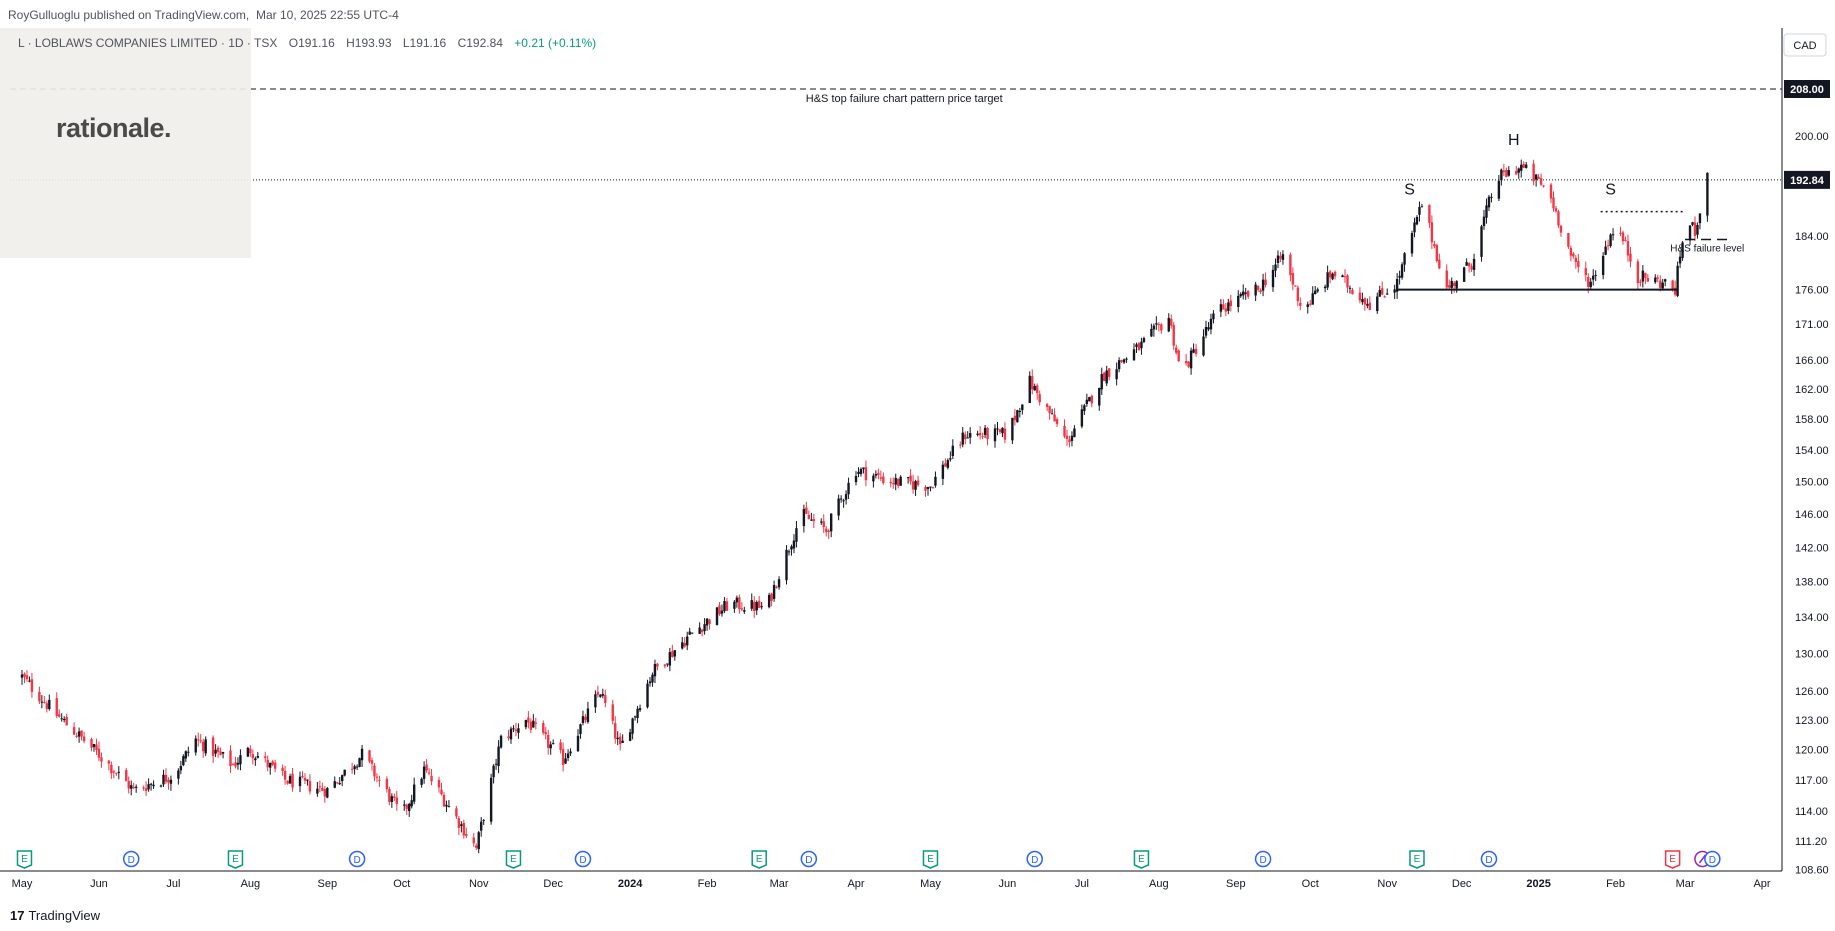 This screenshot has width=1835, height=931. What do you see at coordinates (480, 43) in the screenshot?
I see `ohlc-close: C192.84` at bounding box center [480, 43].